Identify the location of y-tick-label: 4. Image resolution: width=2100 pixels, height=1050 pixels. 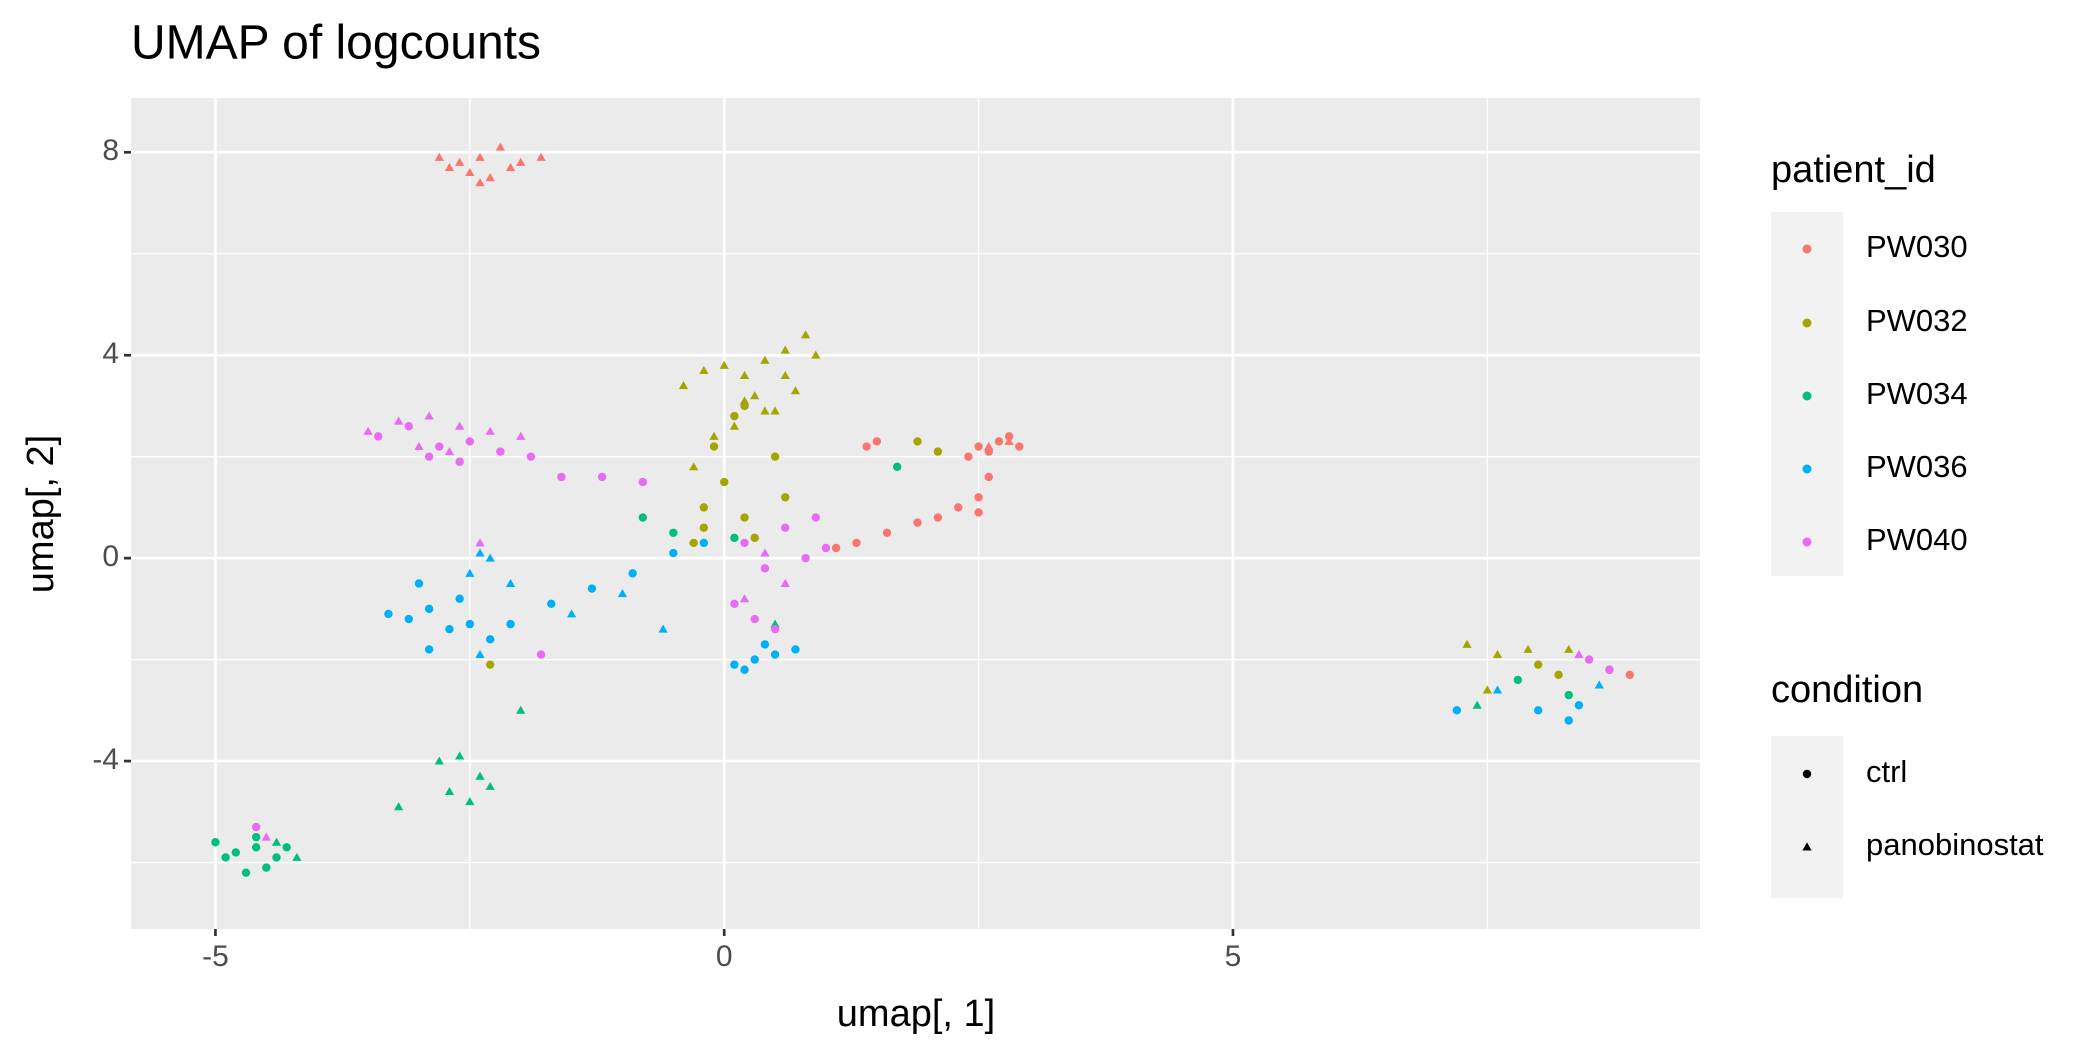
(110, 353).